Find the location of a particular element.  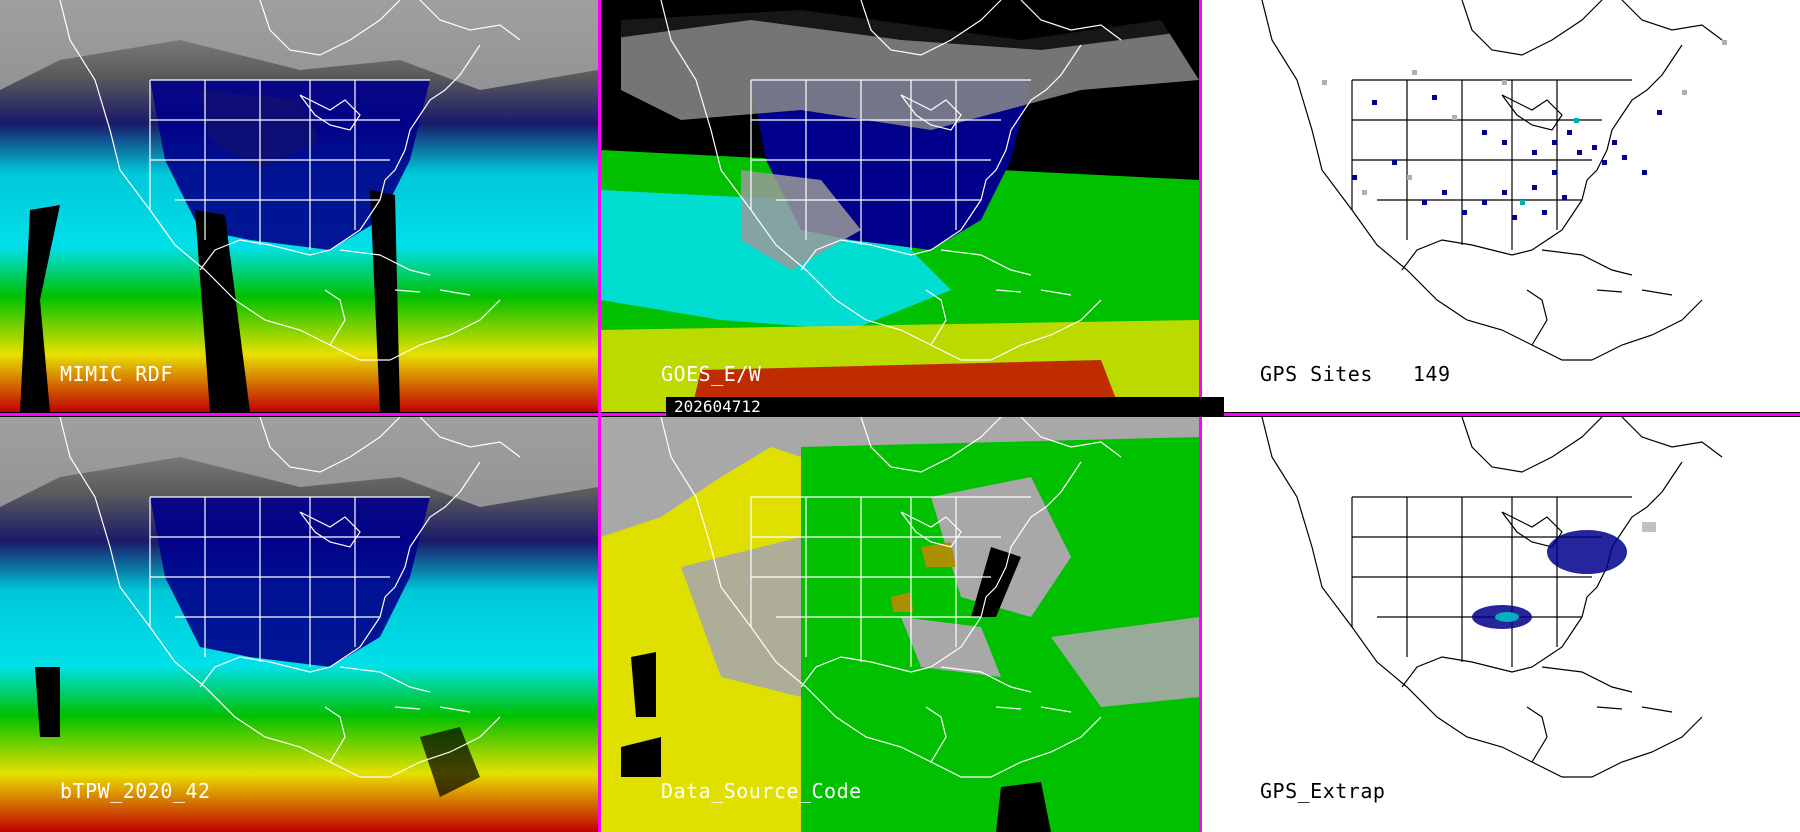

mimic-label: MIMIC RDF is located at coordinates (116, 374).